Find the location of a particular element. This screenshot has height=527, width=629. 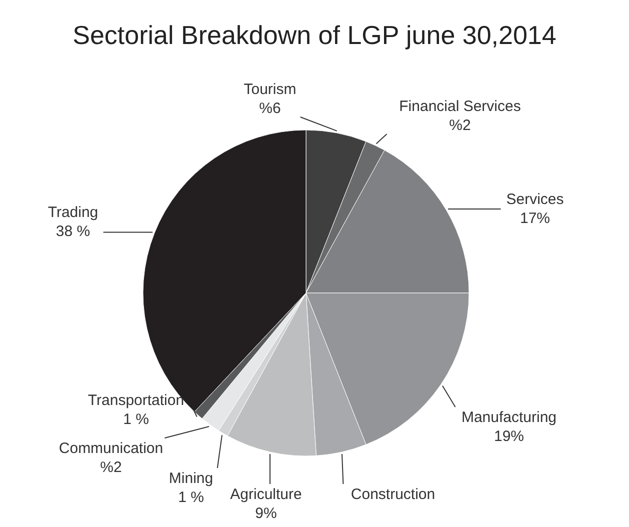

slice-label: Communication is located at coordinates (111, 448).